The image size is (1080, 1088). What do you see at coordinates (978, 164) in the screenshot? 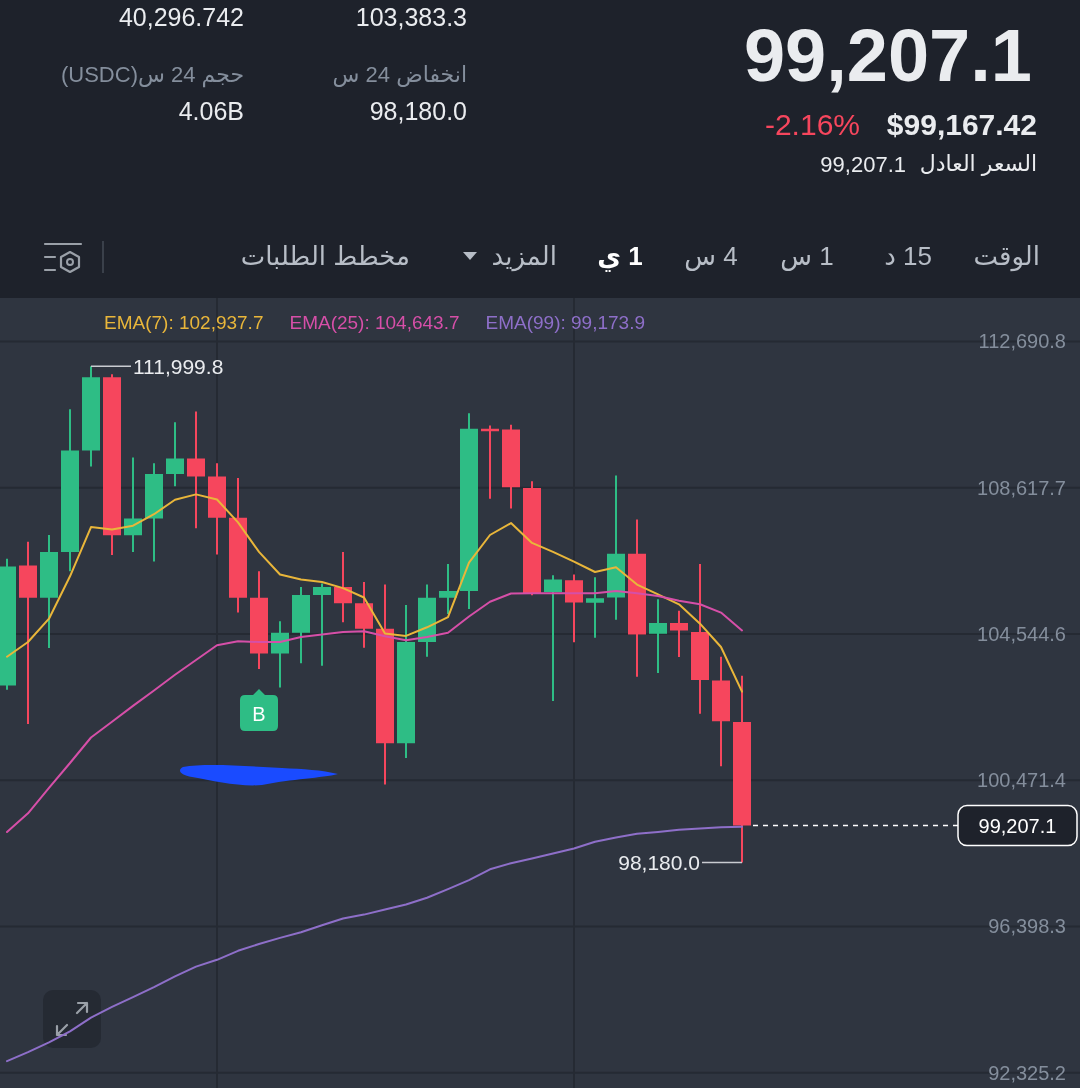
I see `text: السعر العادل` at bounding box center [978, 164].